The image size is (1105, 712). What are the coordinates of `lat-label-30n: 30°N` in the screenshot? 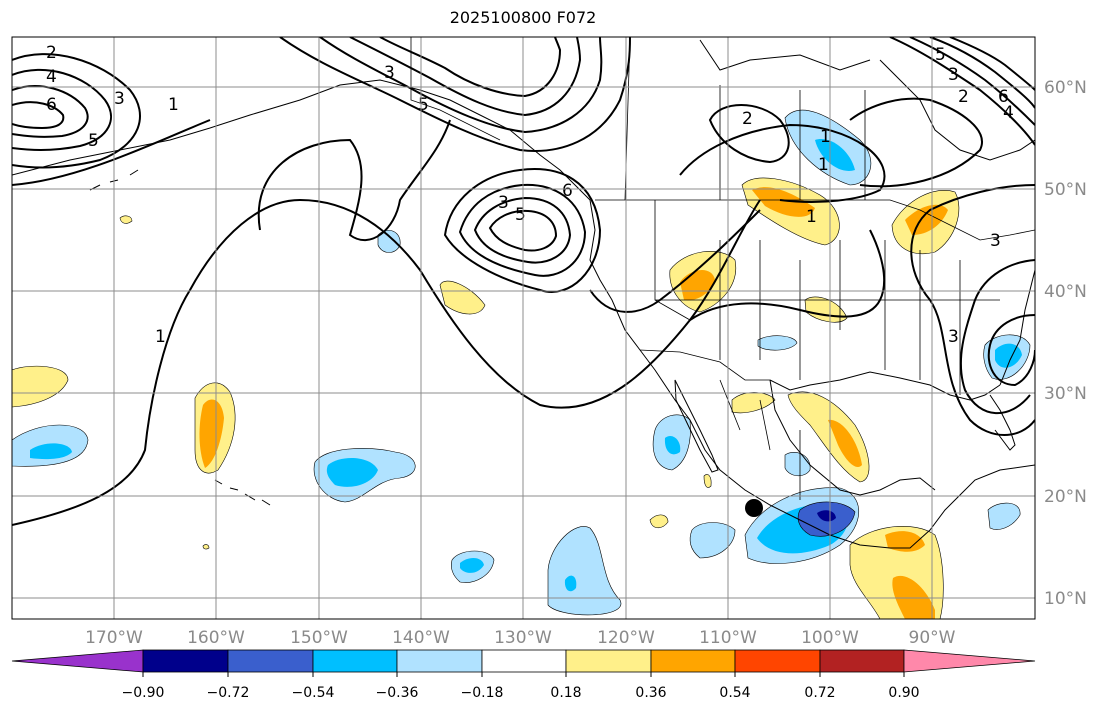 It's located at (1065, 394).